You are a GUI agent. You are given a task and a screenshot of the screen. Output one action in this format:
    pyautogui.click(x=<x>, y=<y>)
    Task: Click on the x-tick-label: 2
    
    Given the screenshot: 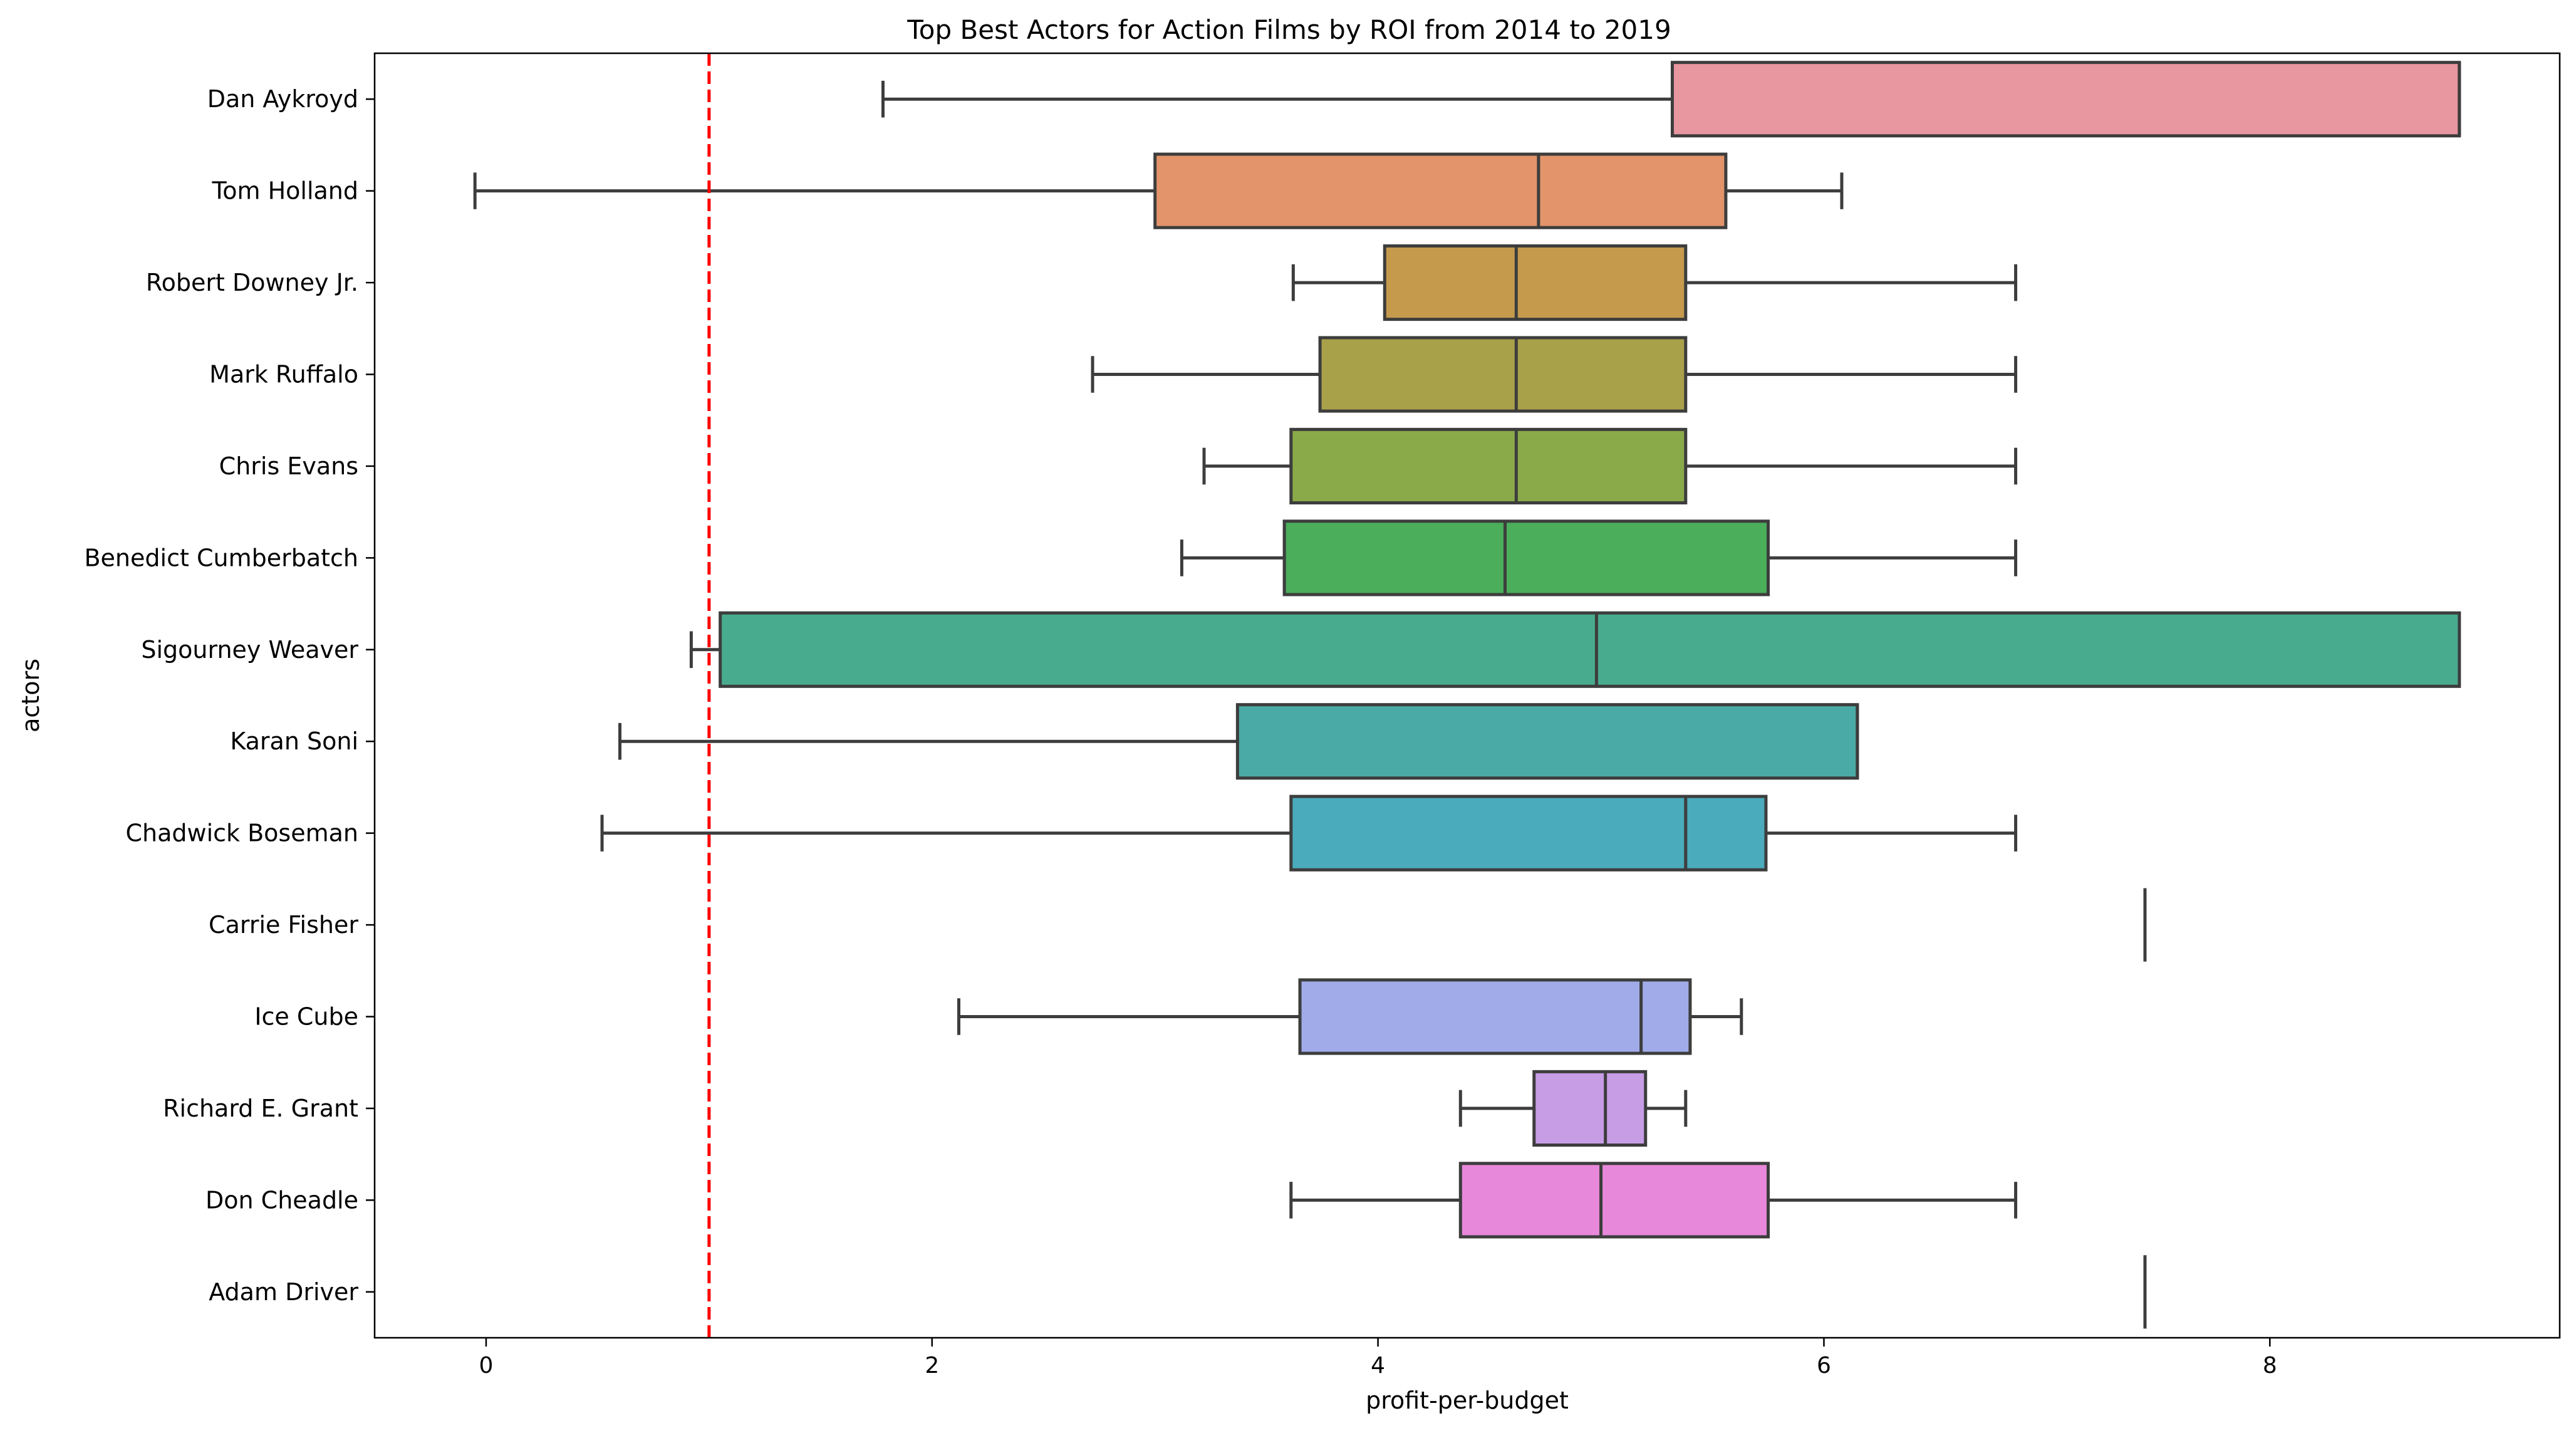 What is the action you would take?
    pyautogui.click(x=932, y=1365)
    